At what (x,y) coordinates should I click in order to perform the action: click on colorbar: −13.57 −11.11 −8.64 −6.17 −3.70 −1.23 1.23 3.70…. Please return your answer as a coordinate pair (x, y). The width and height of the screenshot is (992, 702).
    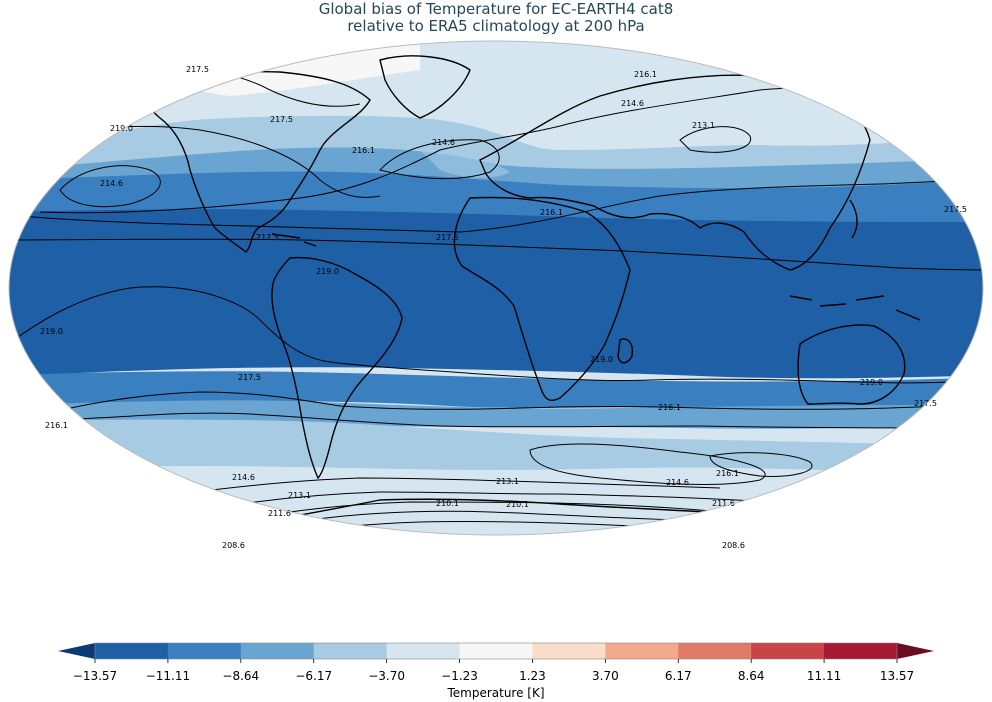
    Looking at the image, I should click on (496, 671).